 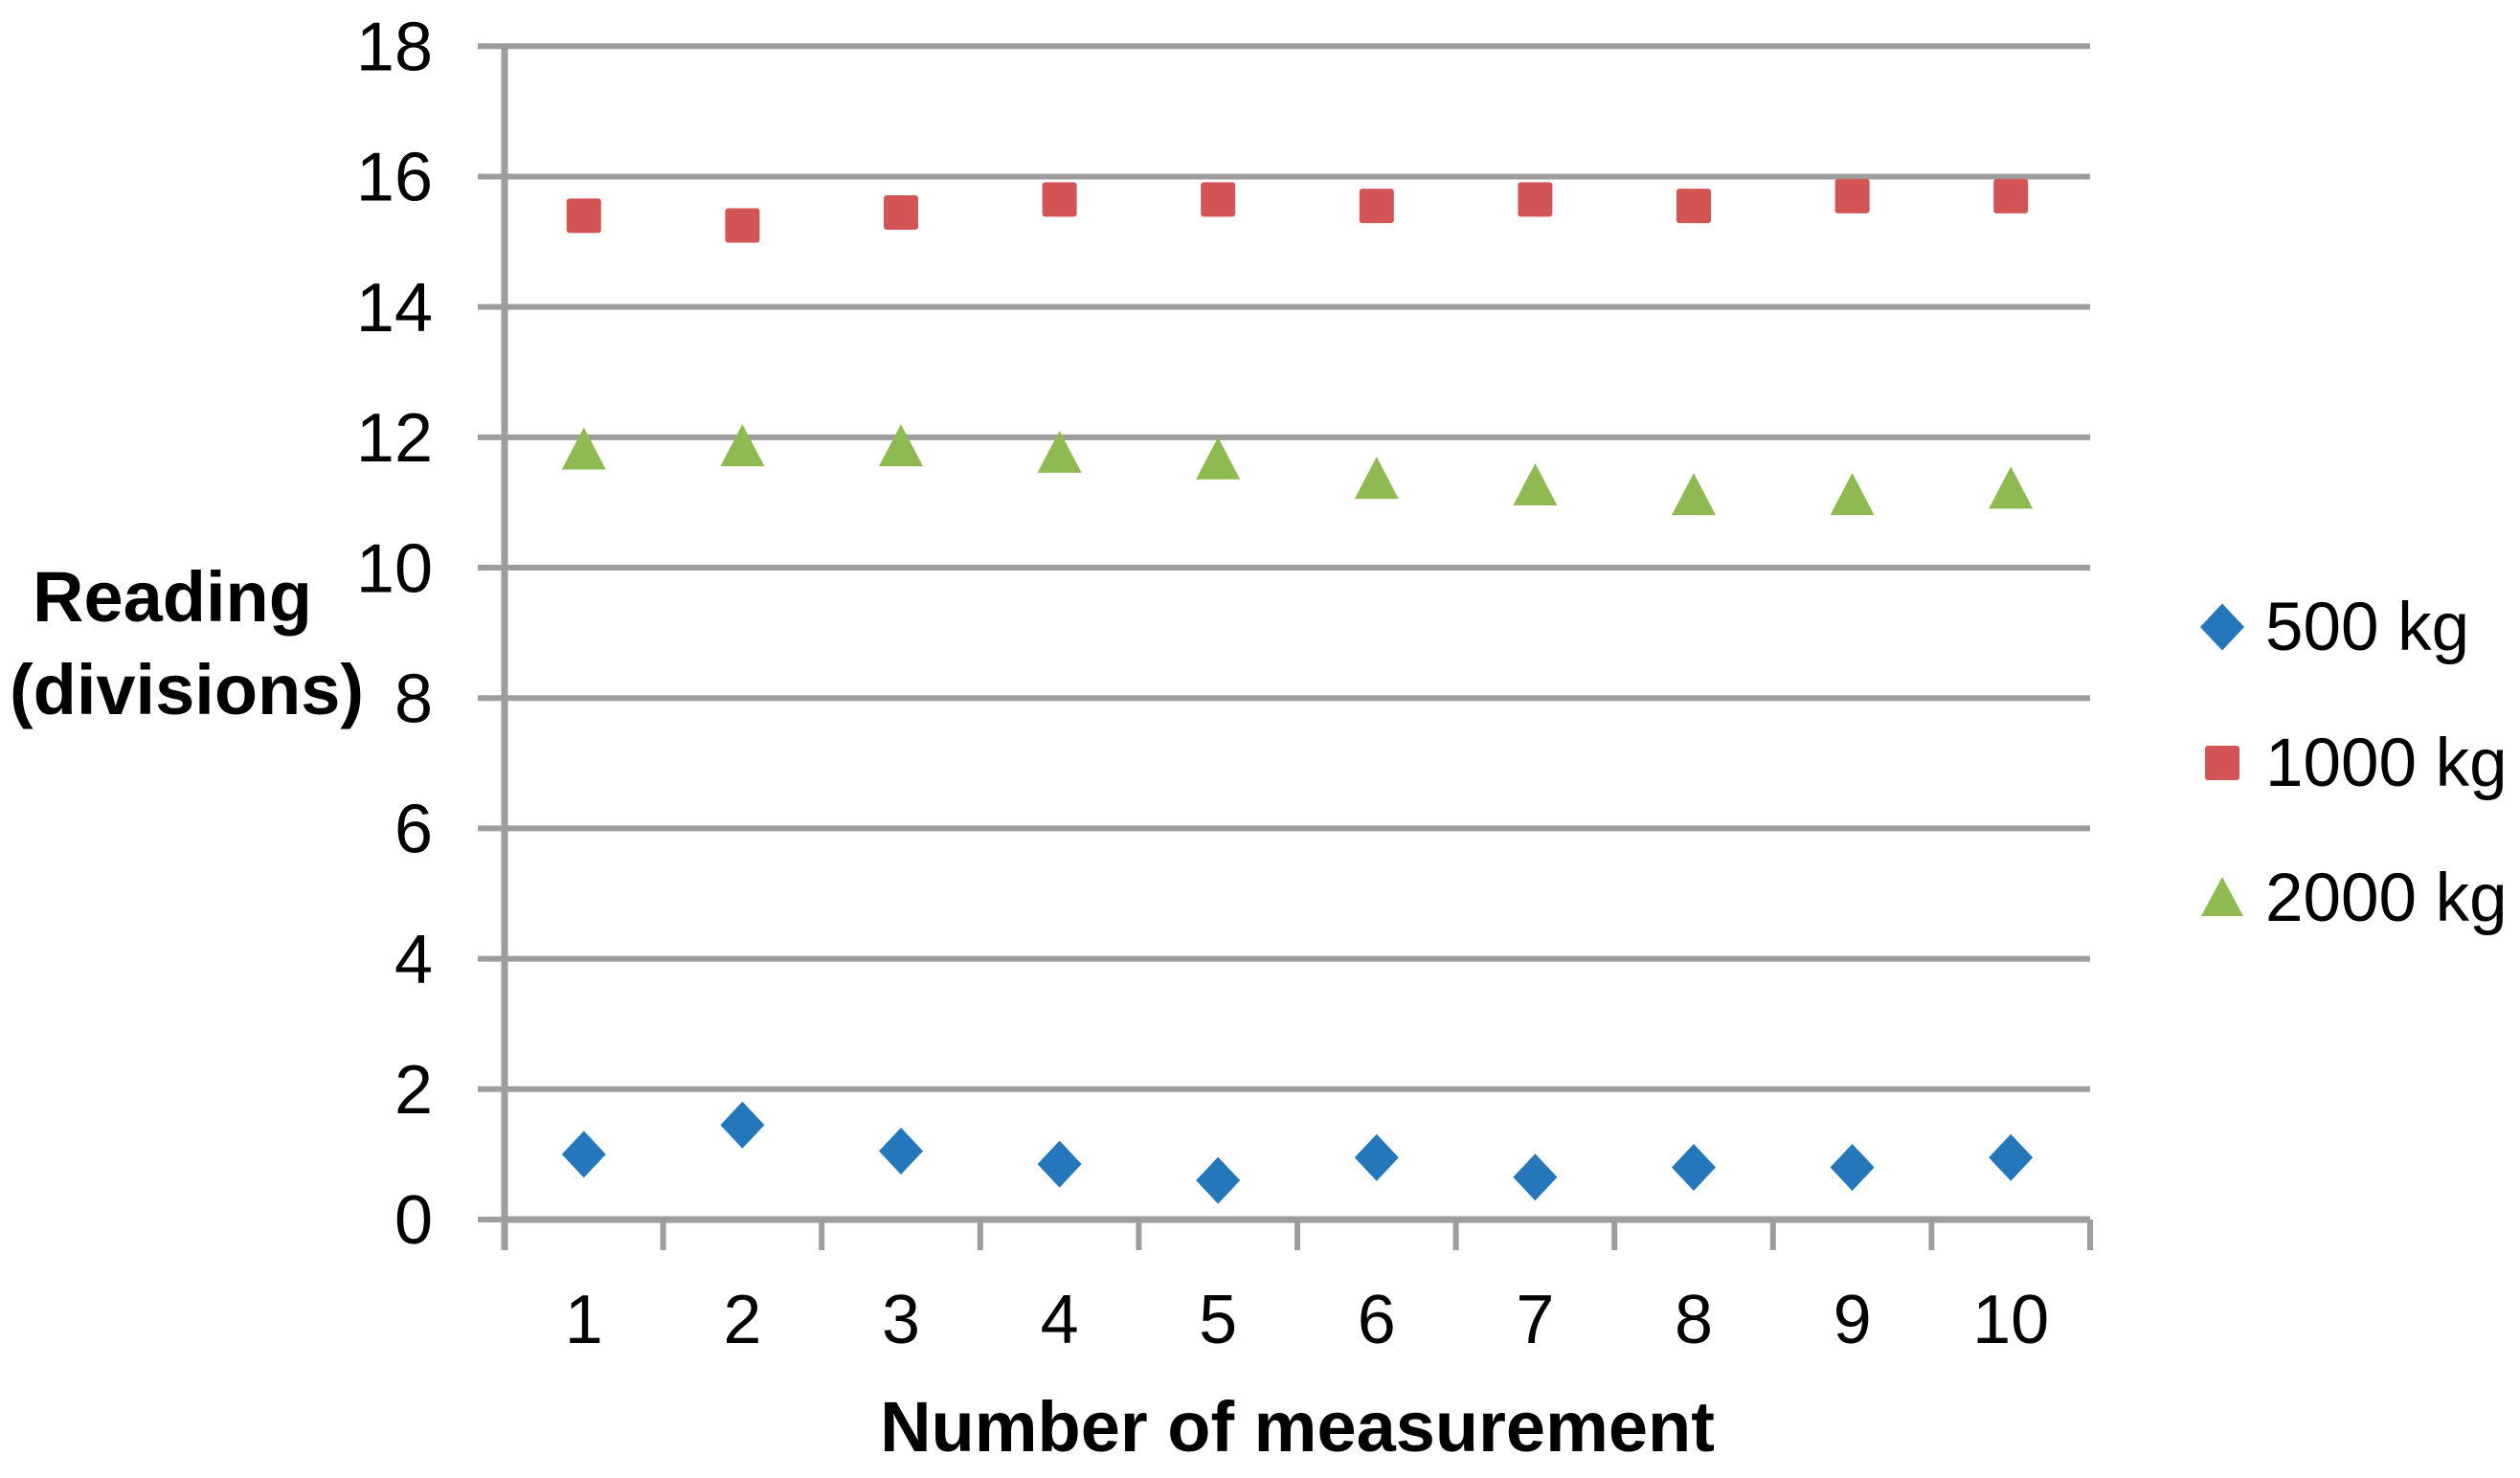 I want to click on x-tick-label: 2, so click(x=742, y=1320).